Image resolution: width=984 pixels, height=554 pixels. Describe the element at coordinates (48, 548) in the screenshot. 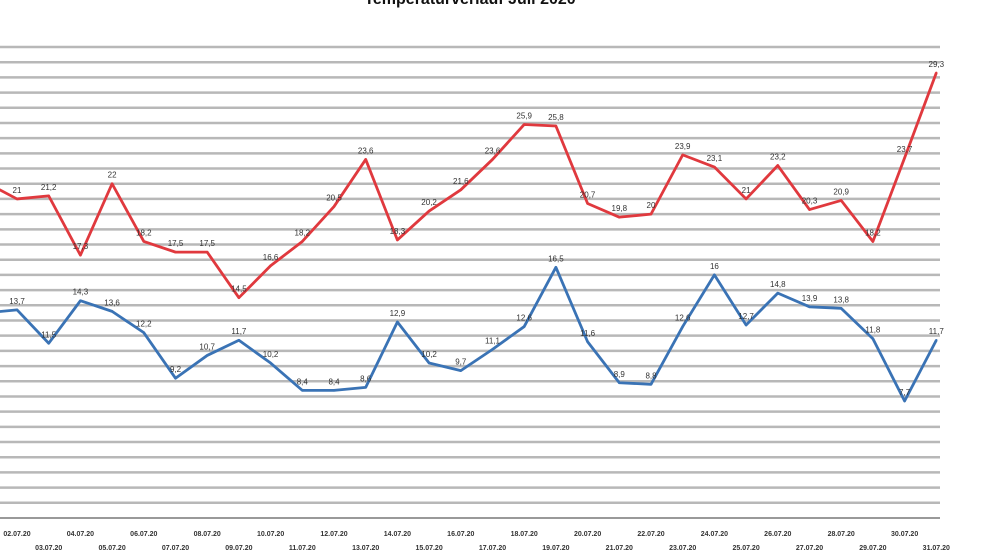

I see `x-tick-label: 03.07.20` at that location.